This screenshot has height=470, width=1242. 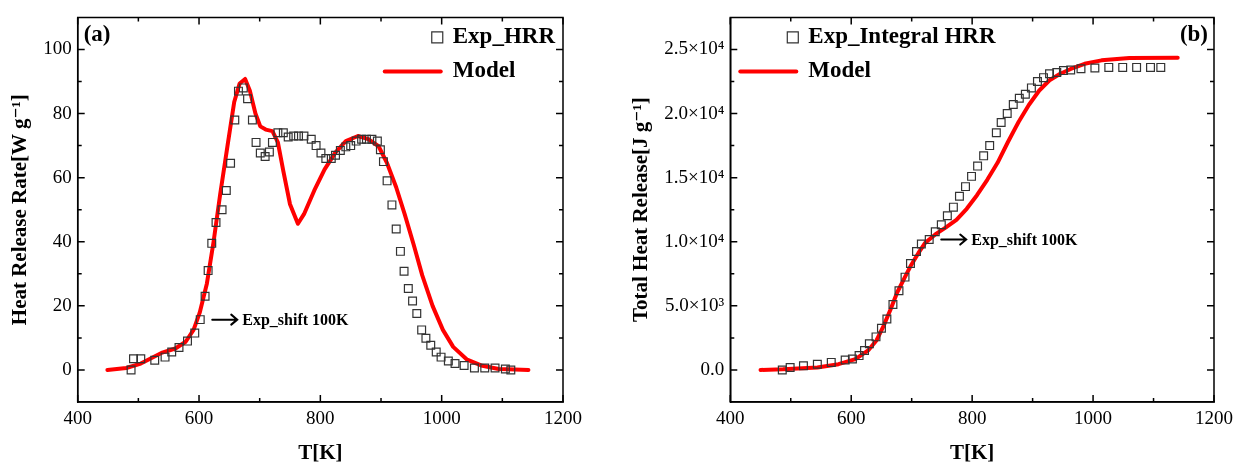 I want to click on y-tick-label: 5.0×10³, so click(x=695, y=304).